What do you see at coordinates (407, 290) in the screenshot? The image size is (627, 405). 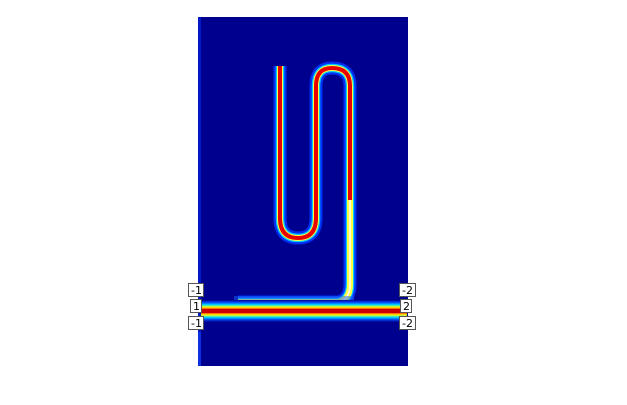 I see `port-label-right-top: -2` at bounding box center [407, 290].